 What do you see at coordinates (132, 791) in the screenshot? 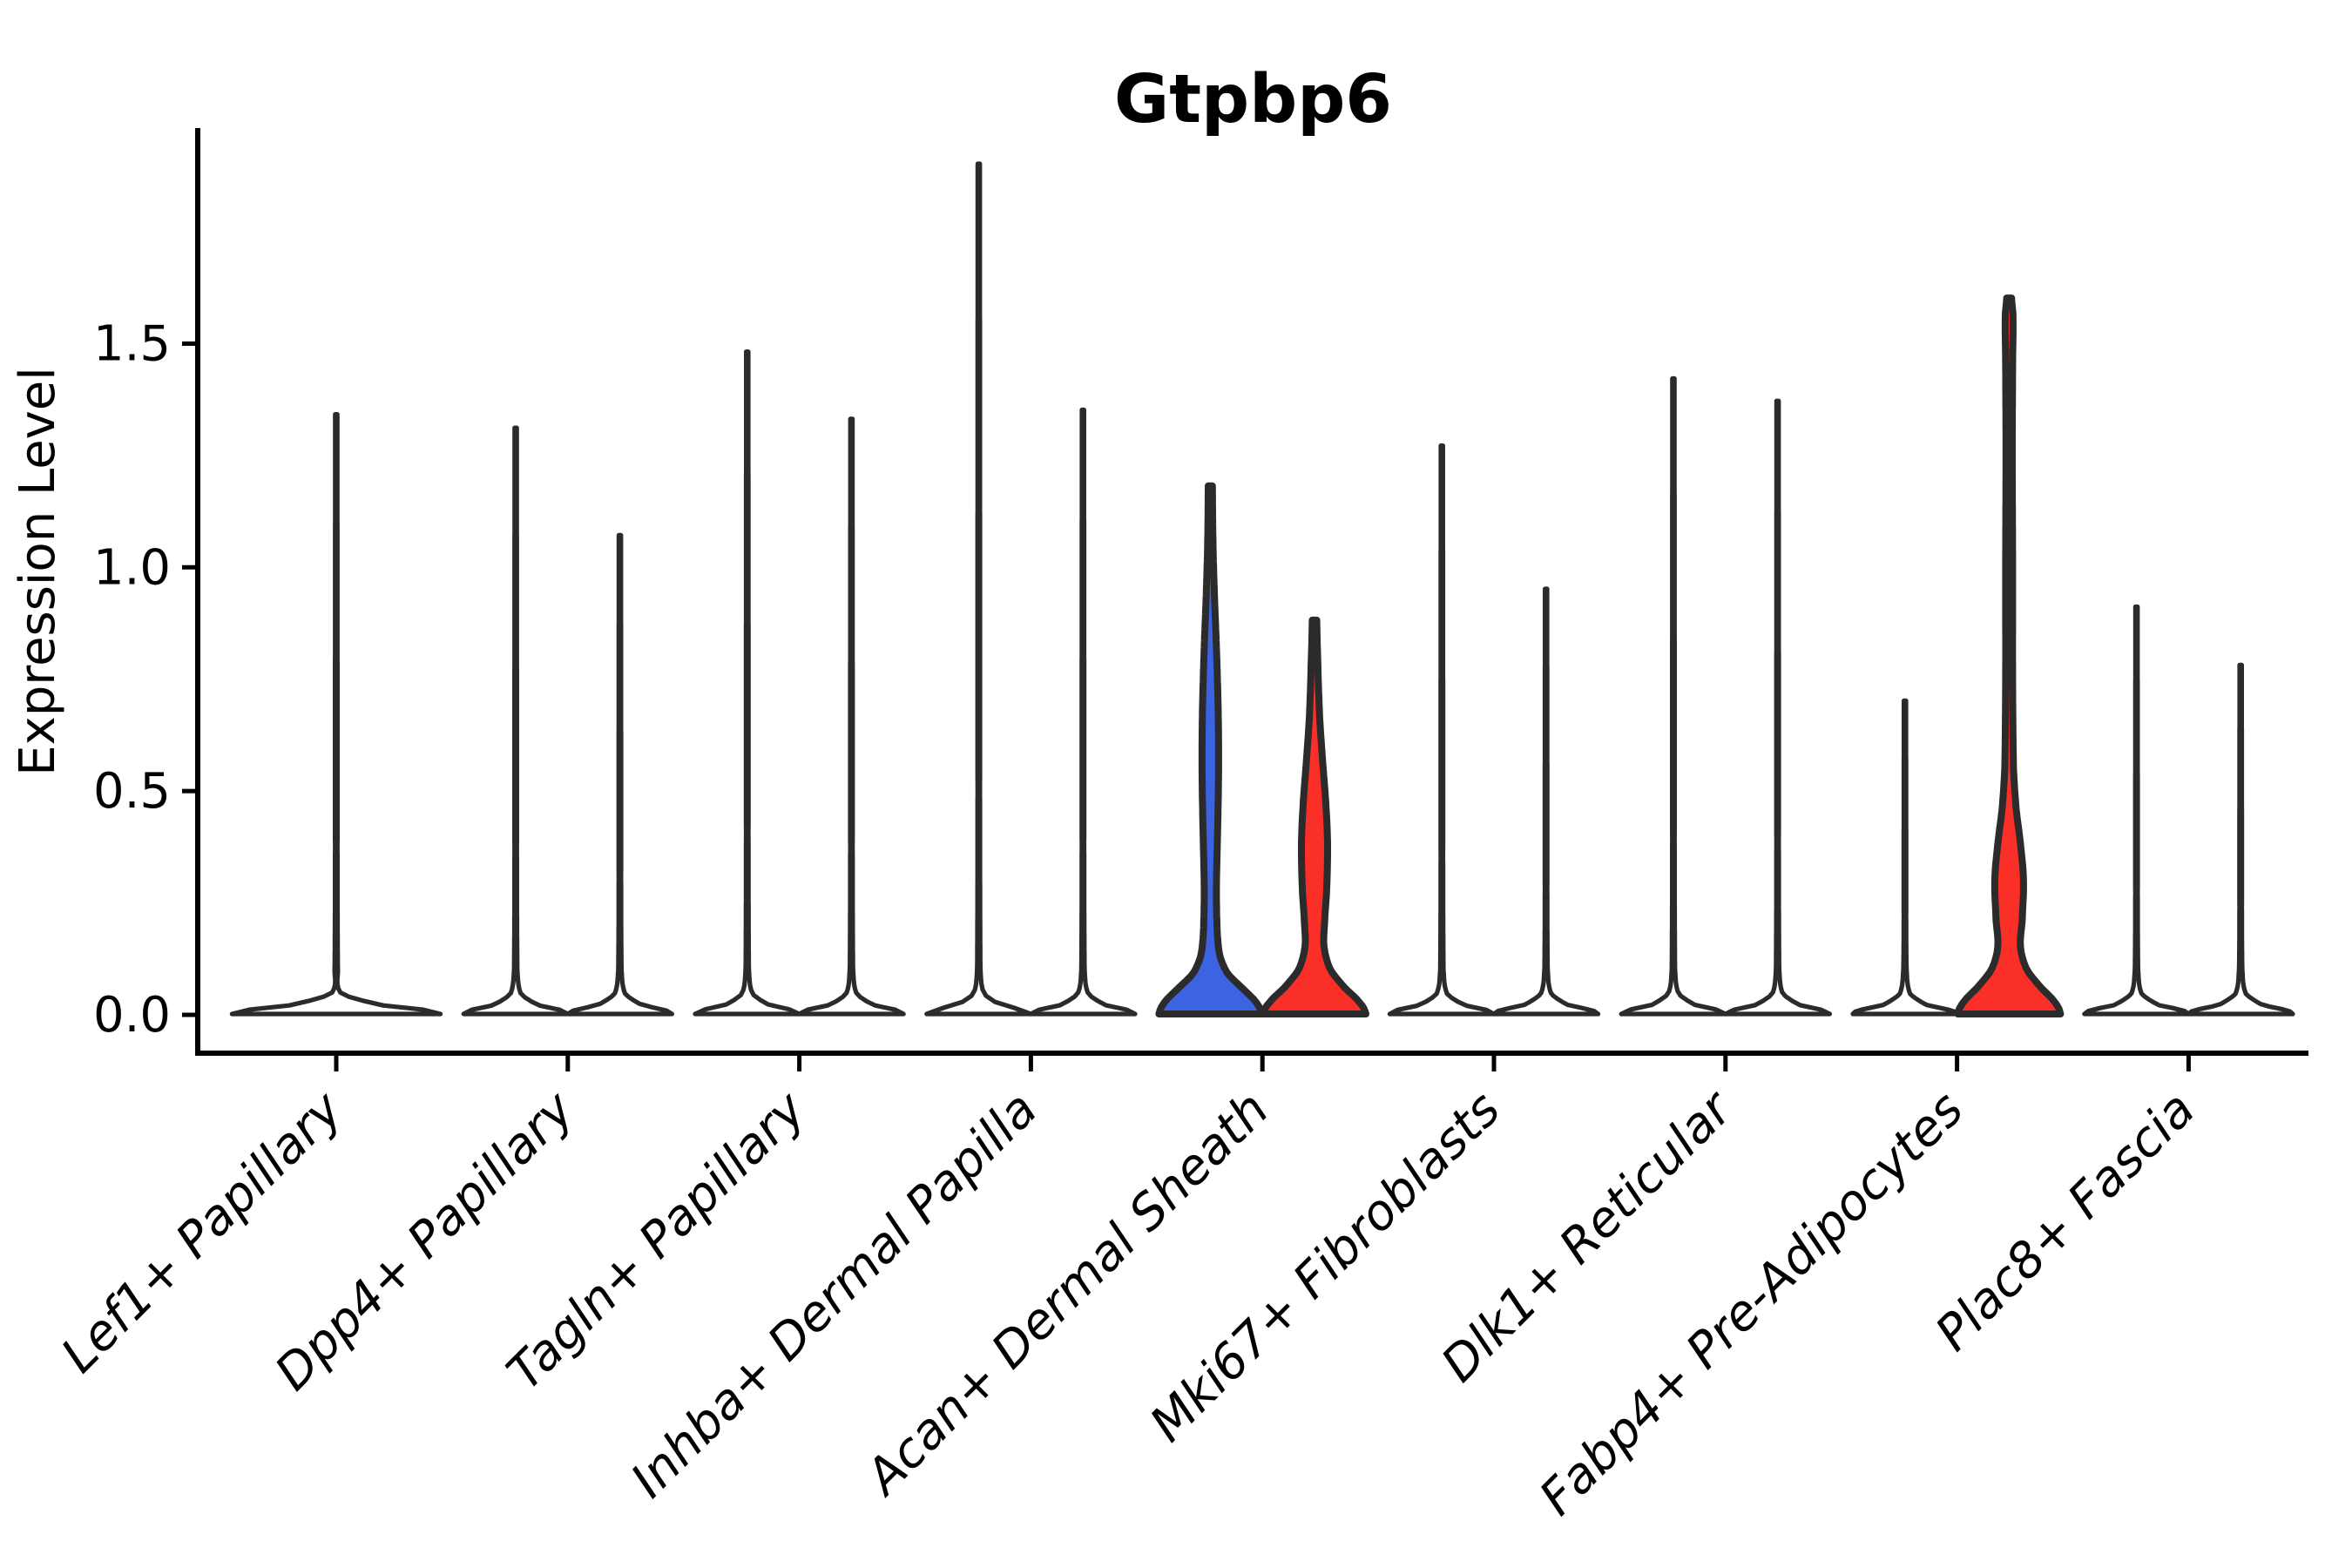
I see `y-tick-label: 0.5` at bounding box center [132, 791].